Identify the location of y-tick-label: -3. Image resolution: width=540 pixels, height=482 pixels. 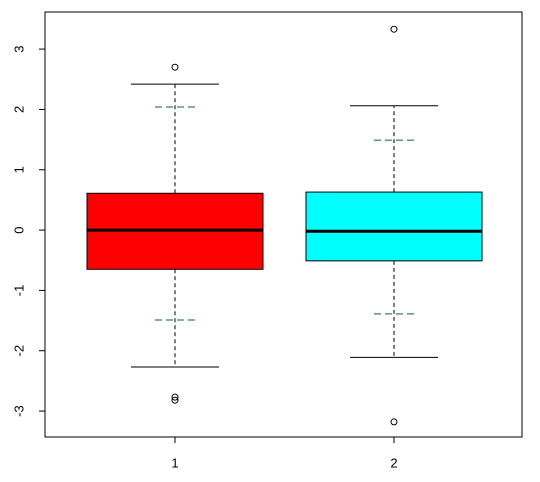
(18, 411).